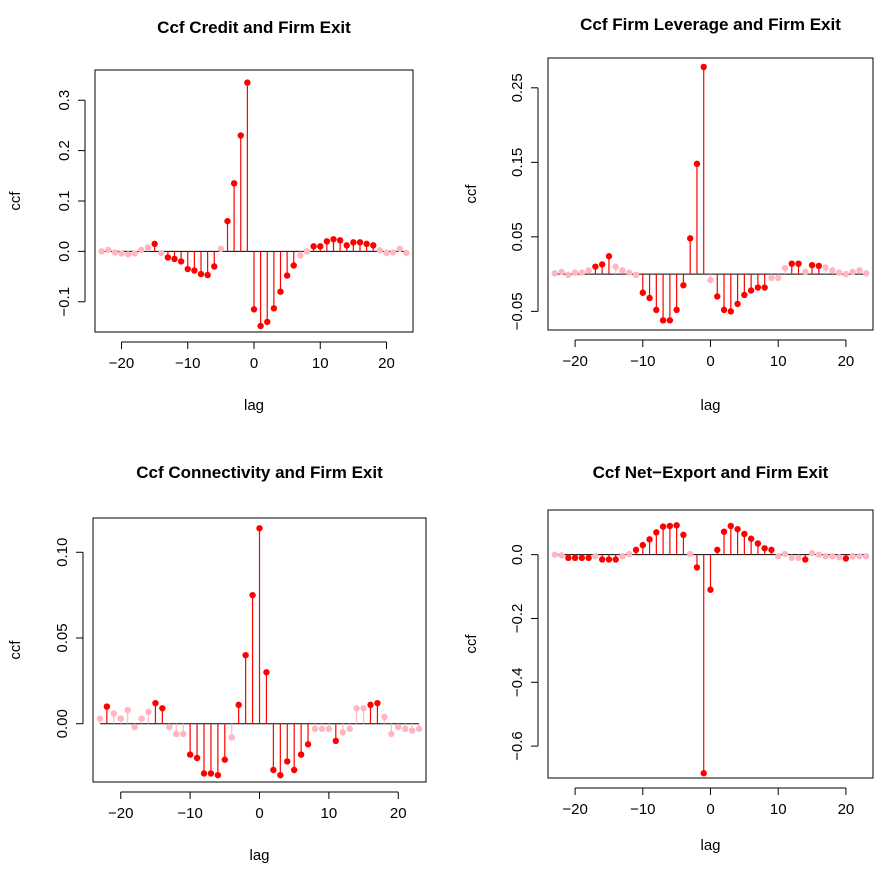 The image size is (887, 875). I want to click on x-tick-label: 0, so click(710, 361).